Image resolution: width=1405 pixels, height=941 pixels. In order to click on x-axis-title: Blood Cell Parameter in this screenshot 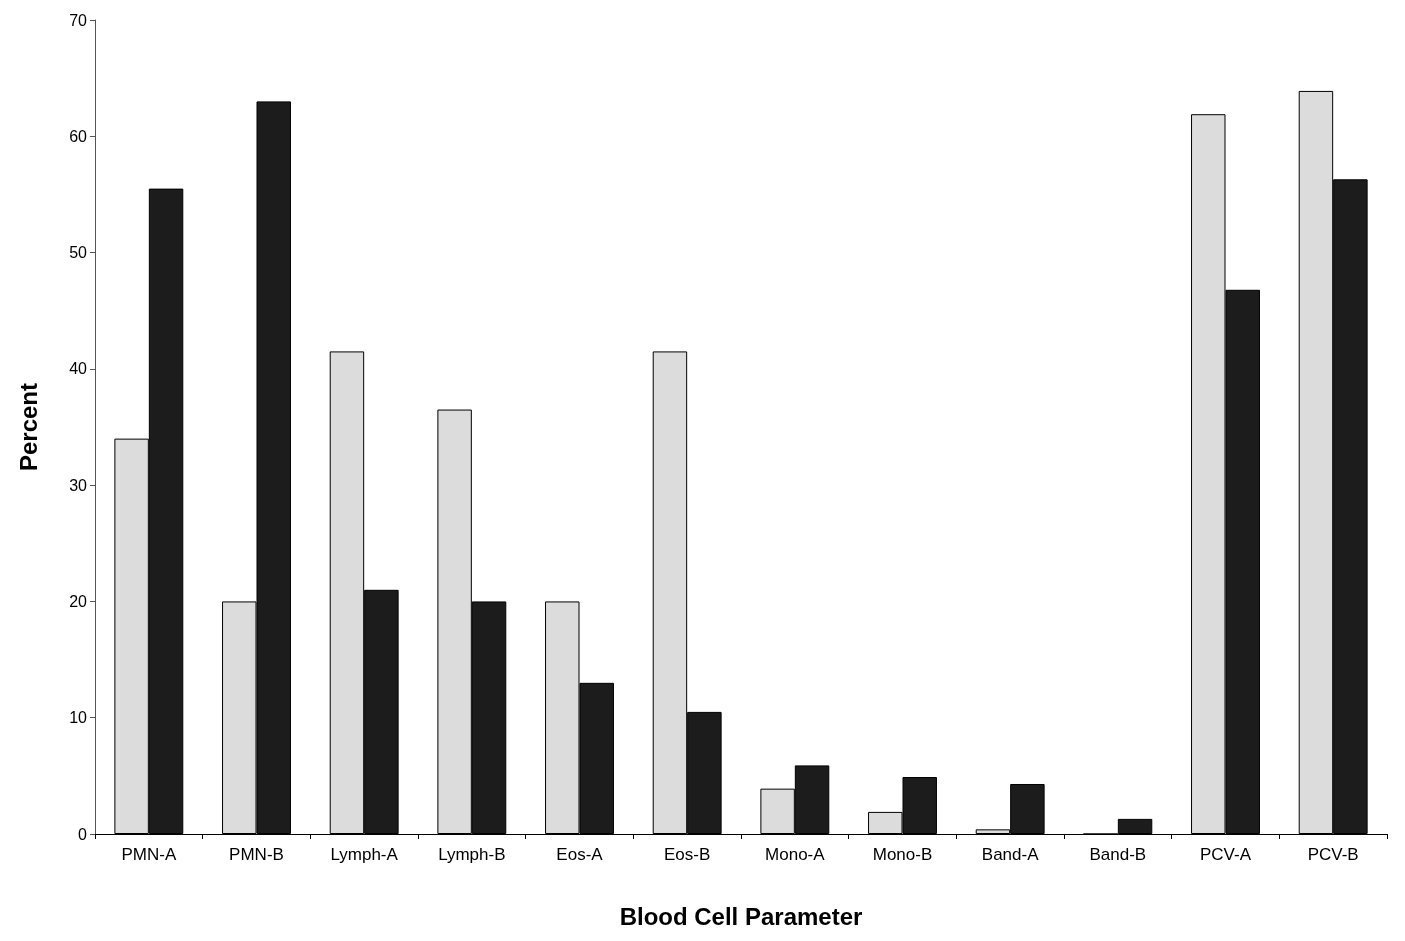, I will do `click(741, 916)`.